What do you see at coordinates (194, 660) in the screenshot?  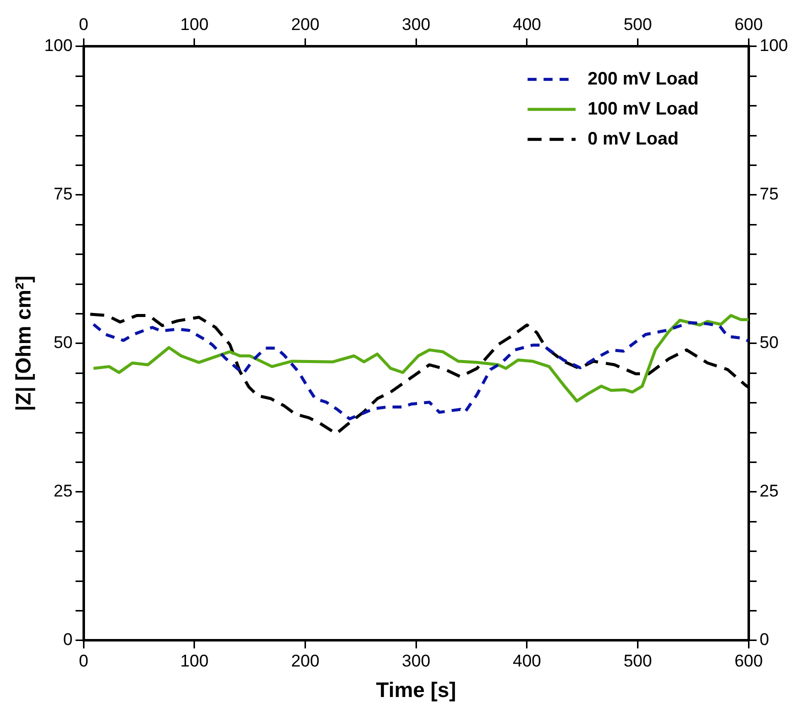 I see `x-tick-label: 100` at bounding box center [194, 660].